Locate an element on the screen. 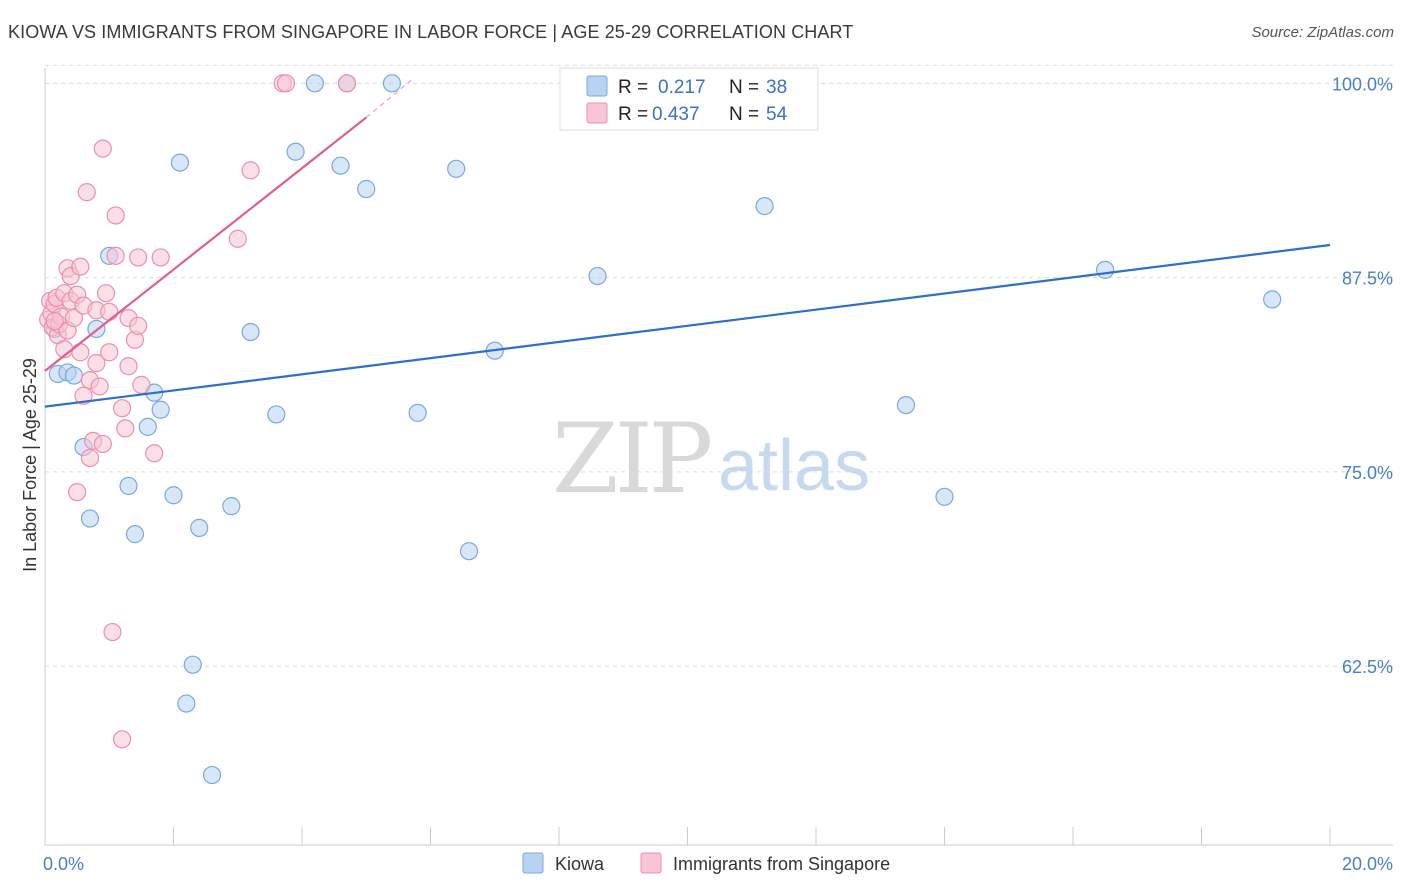 Image resolution: width=1406 pixels, height=892 pixels. bottom-legend-label-kiowa: Kiowa is located at coordinates (580, 864).